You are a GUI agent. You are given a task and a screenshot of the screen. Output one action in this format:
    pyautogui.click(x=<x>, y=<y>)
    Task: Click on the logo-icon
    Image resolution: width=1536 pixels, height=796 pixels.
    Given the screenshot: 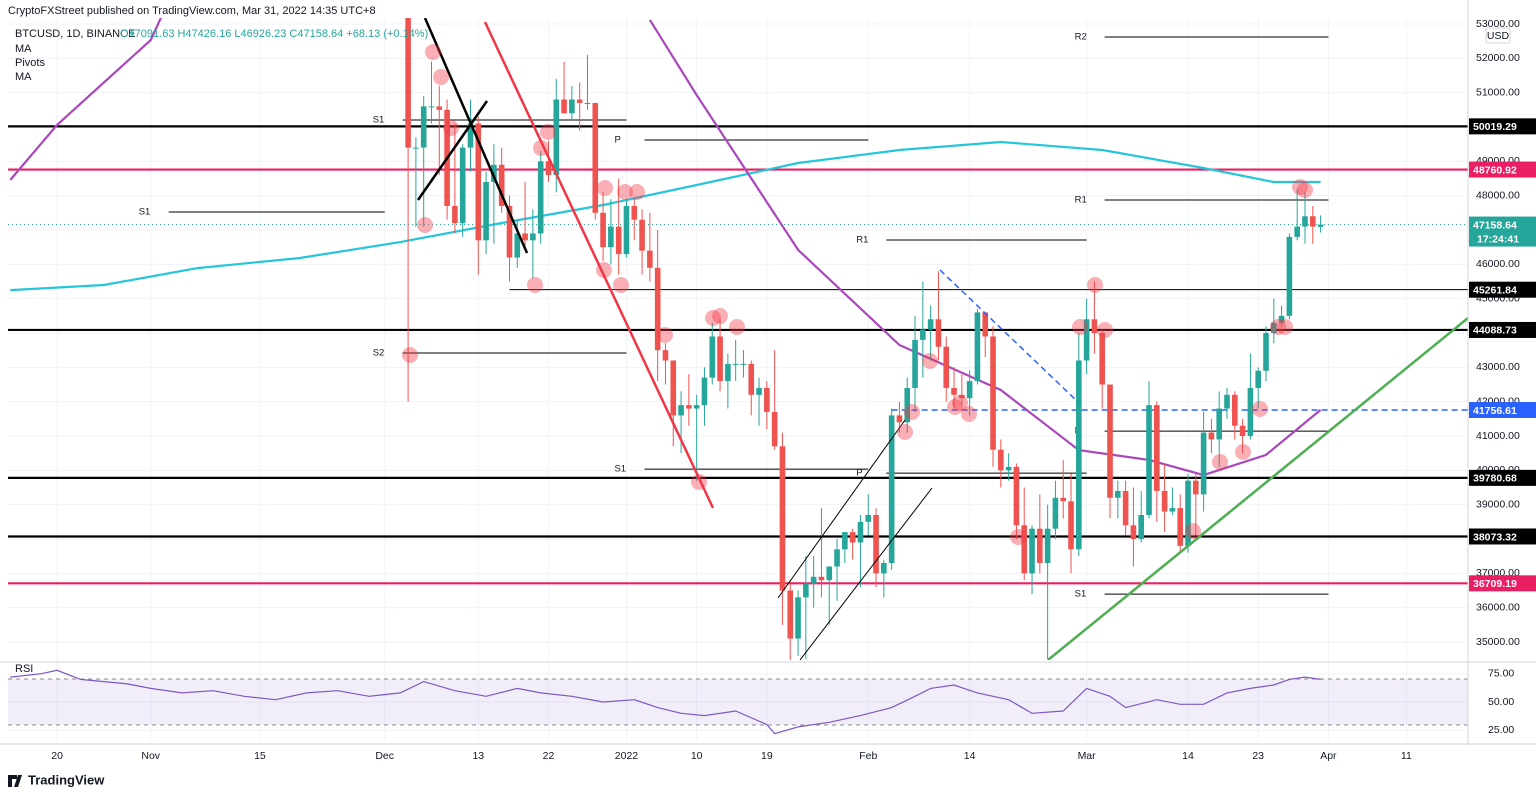 What is the action you would take?
    pyautogui.click(x=15, y=781)
    